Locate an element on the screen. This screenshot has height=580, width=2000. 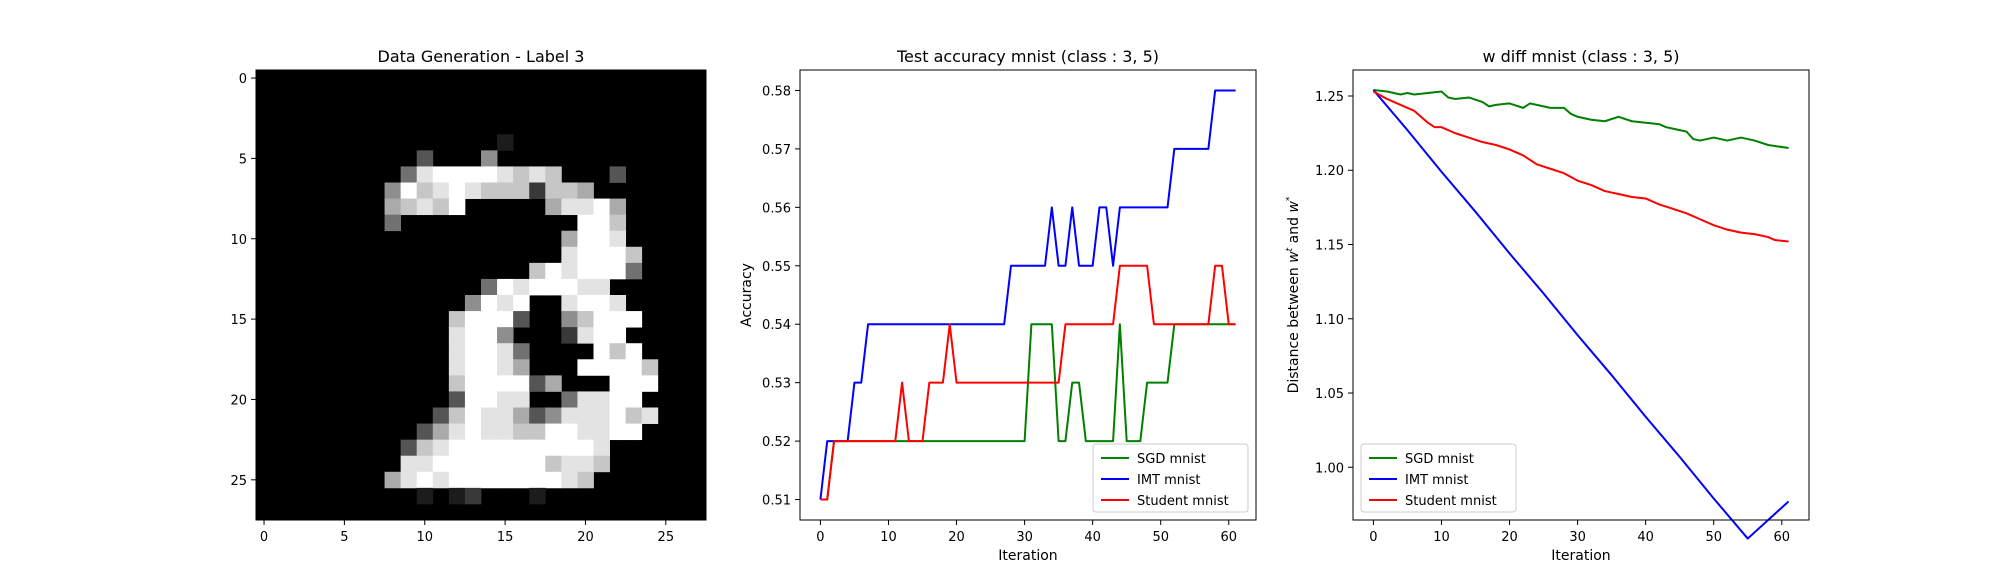
wdiff-x-axis: 0 10 20 30 40 50 60 is located at coordinates (1579, 532).